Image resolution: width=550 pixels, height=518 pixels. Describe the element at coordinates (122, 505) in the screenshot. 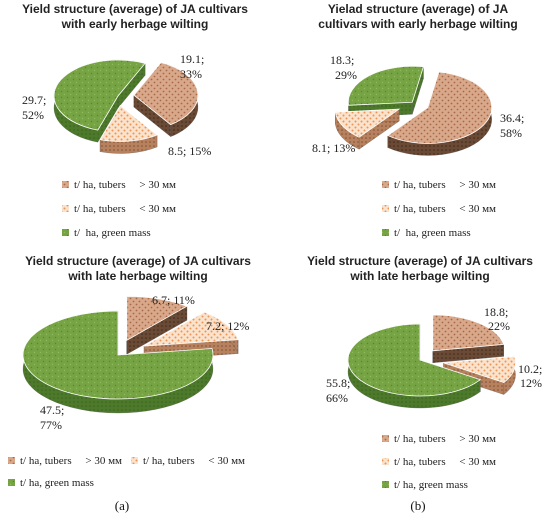

I see `panel-label-a: (a)` at that location.